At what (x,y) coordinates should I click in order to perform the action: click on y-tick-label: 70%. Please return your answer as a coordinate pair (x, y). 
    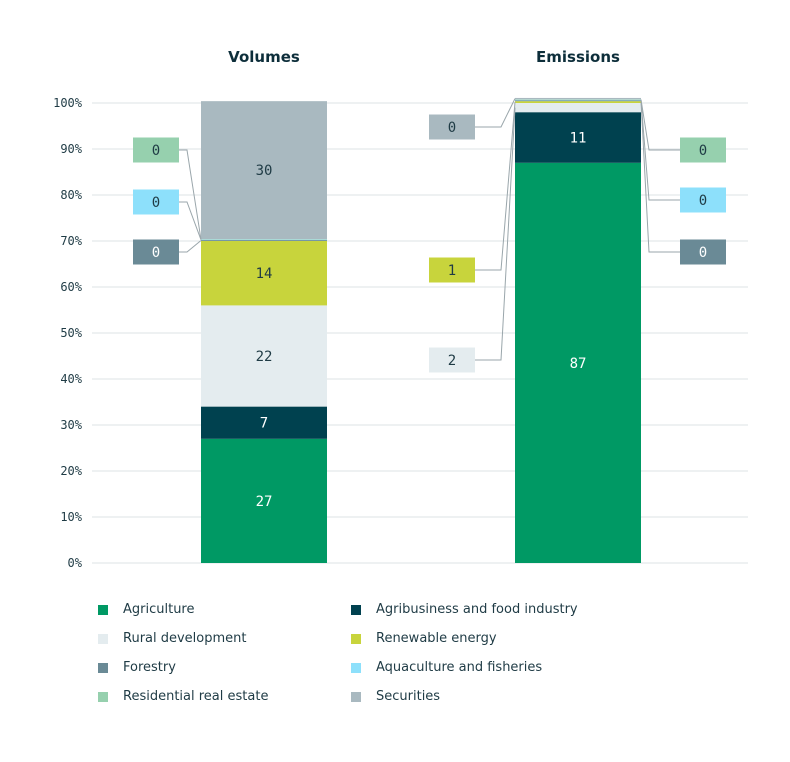
    Looking at the image, I should click on (71, 241).